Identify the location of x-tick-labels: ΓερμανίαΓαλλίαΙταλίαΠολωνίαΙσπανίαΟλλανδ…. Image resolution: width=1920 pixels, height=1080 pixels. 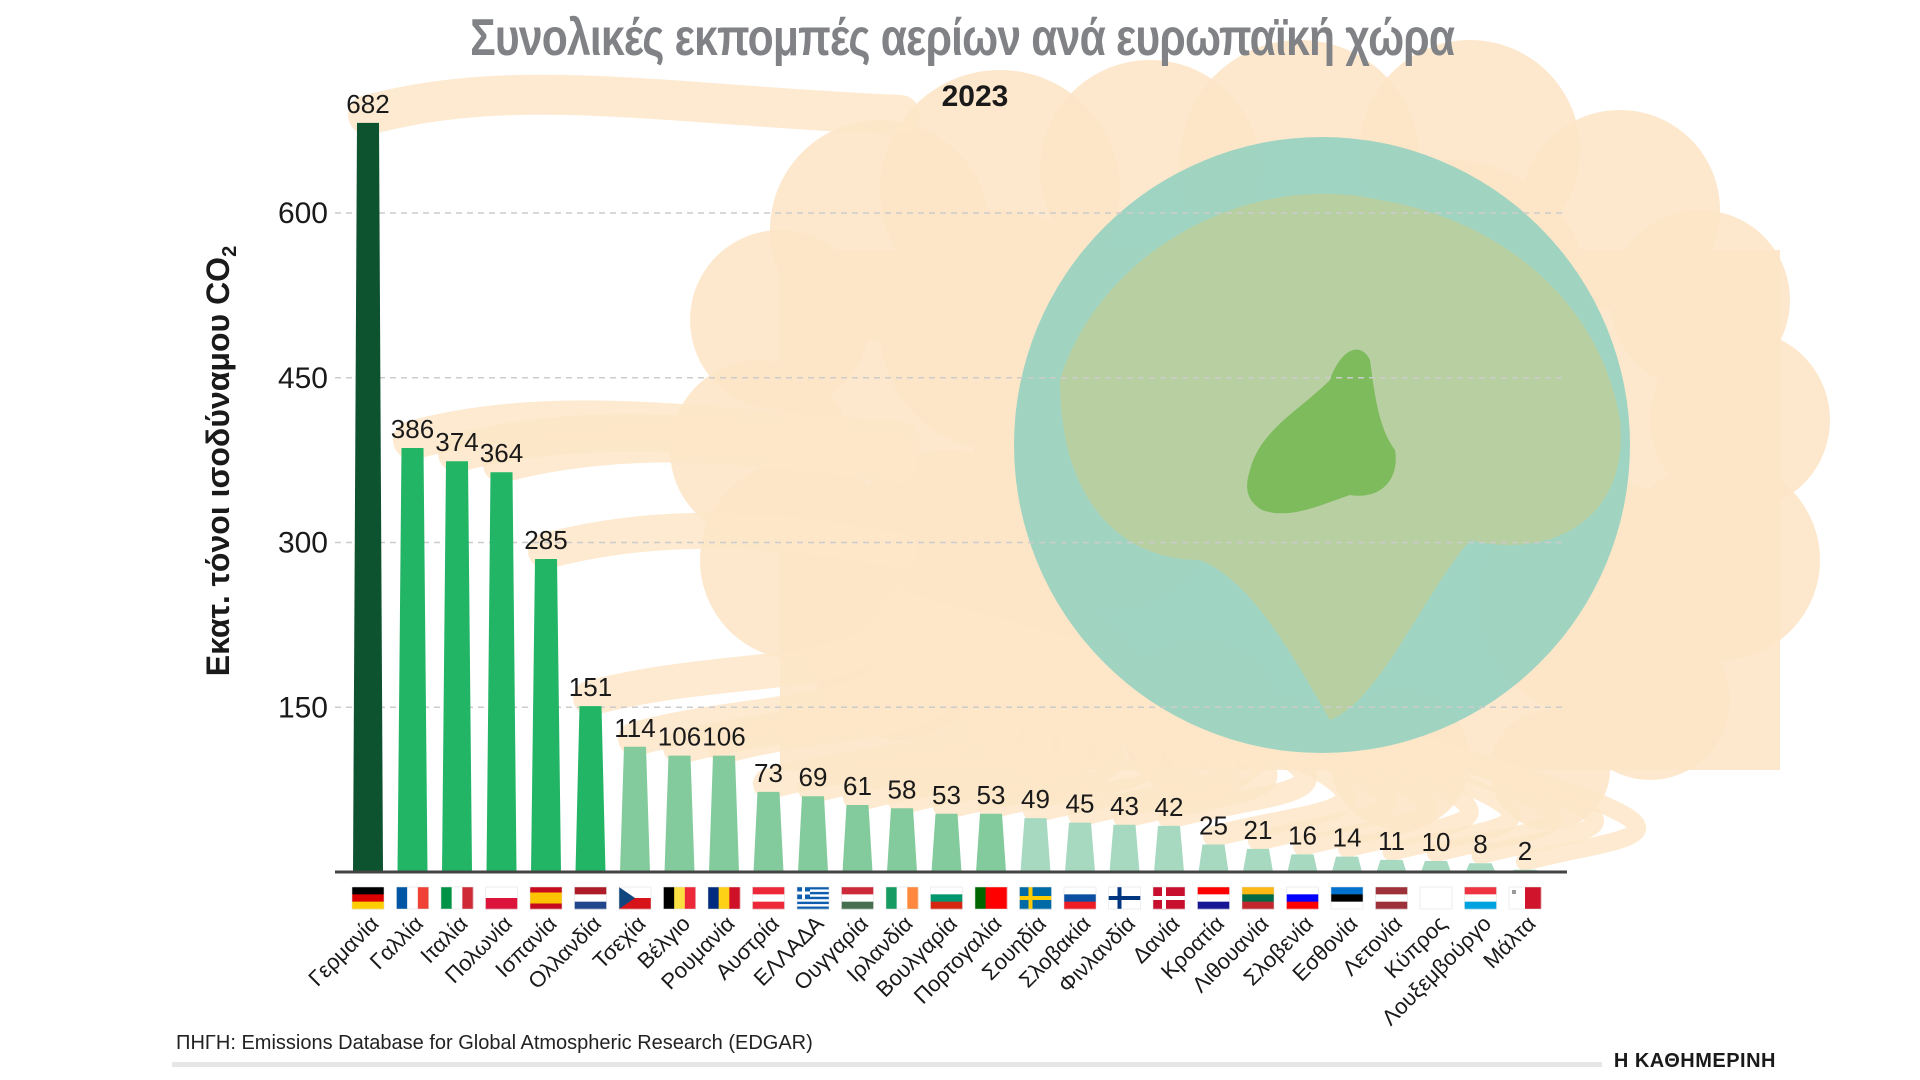
(921, 971).